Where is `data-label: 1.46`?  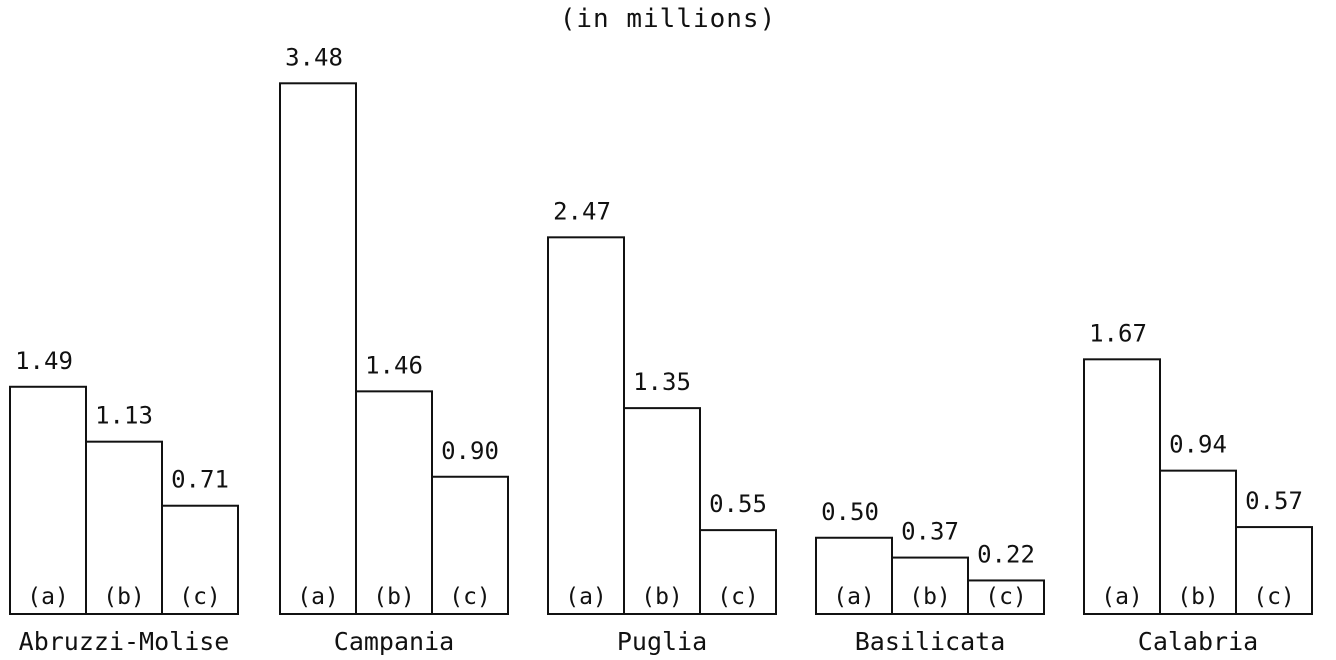 data-label: 1.46 is located at coordinates (394, 365).